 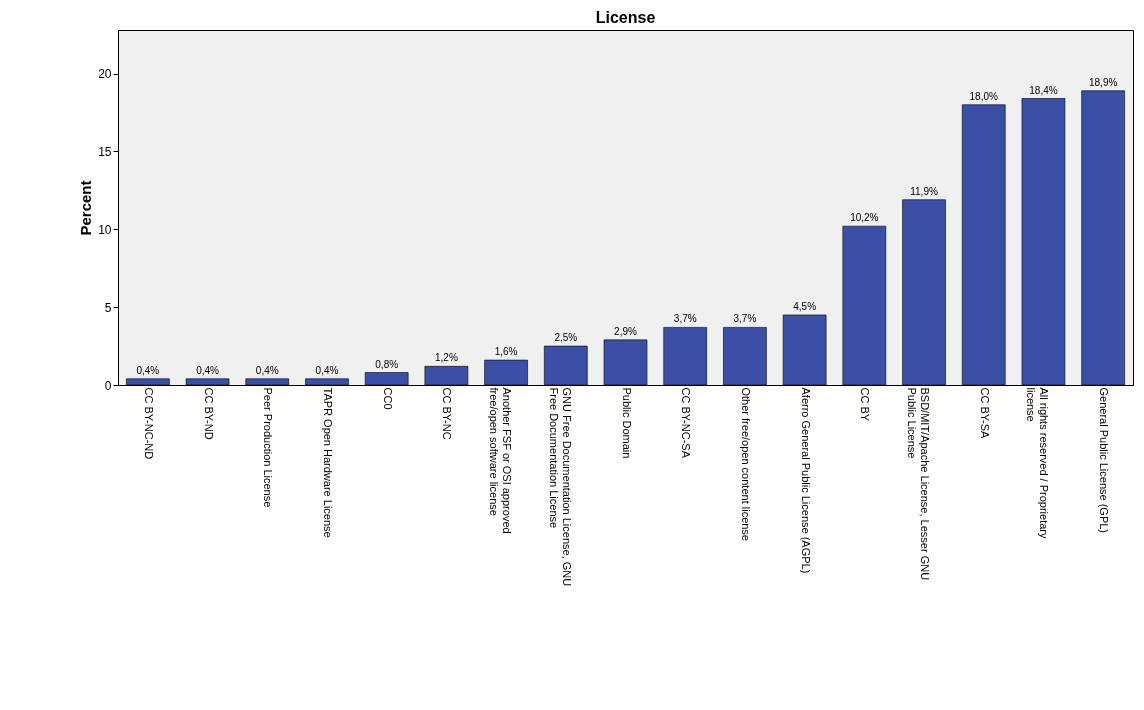 I want to click on data-label: 11,9%, so click(x=924, y=191).